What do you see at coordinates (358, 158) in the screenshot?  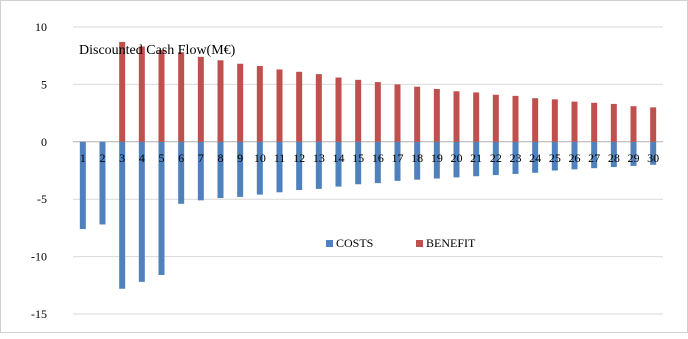 I see `x-tick-label: 15` at bounding box center [358, 158].